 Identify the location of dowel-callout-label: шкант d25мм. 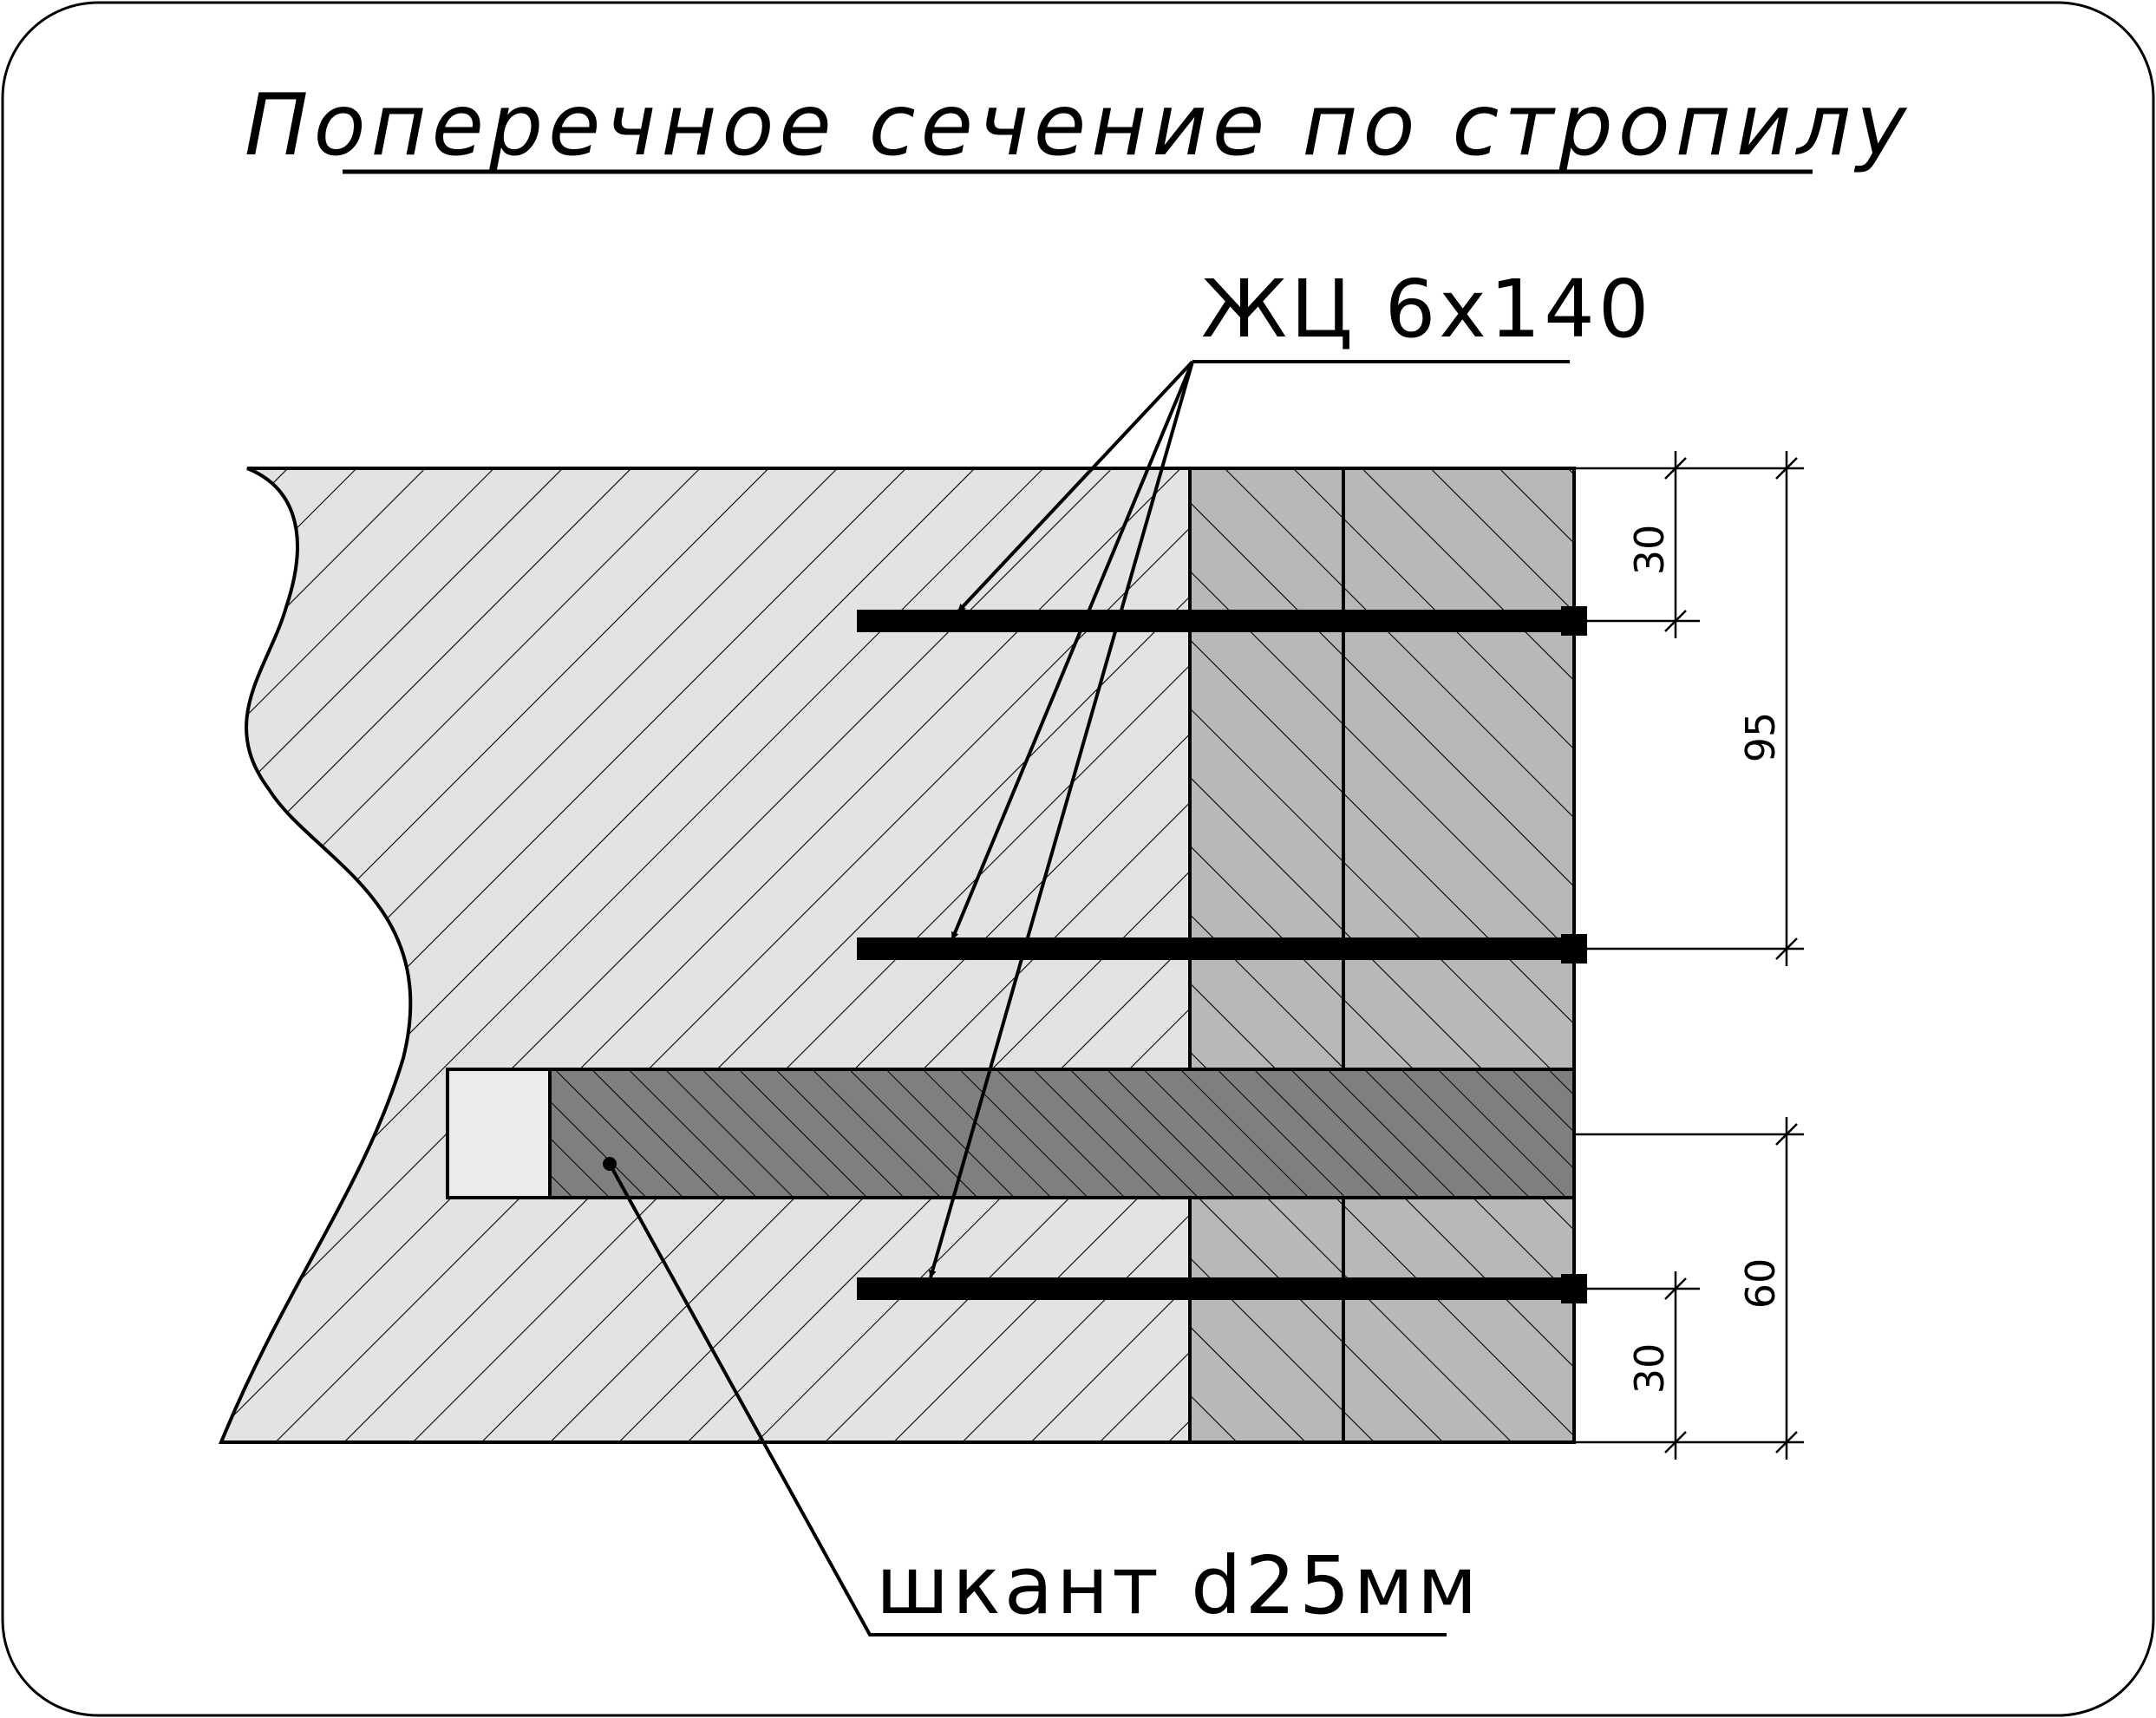
(1178, 1585).